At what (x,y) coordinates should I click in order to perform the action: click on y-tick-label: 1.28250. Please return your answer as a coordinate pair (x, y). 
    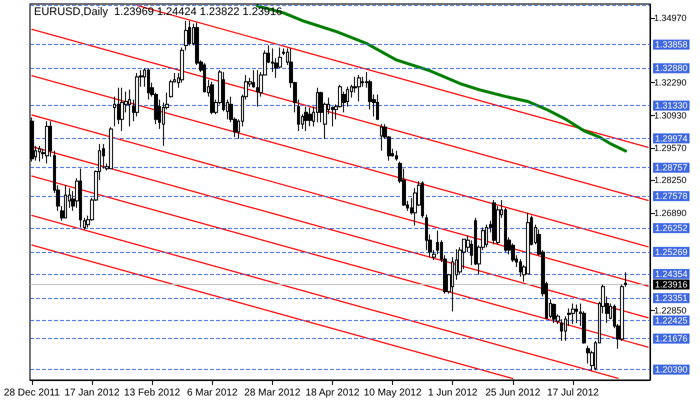
    Looking at the image, I should click on (670, 179).